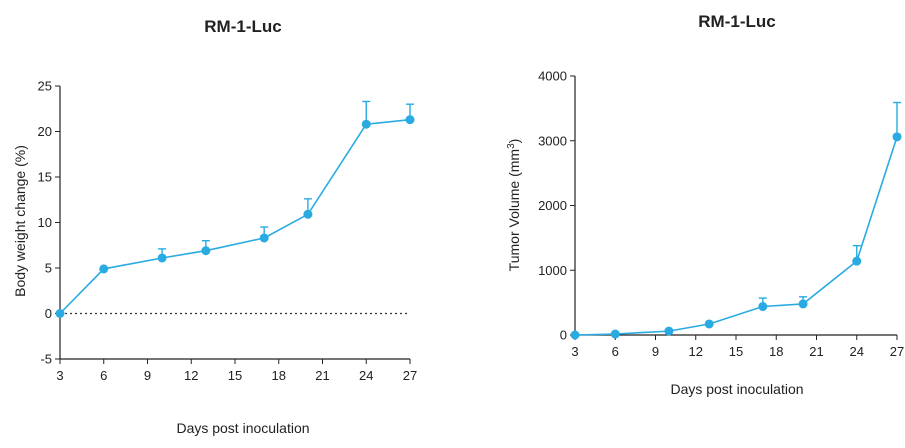 Image resolution: width=905 pixels, height=448 pixels. I want to click on y-tick-label: 5, so click(48, 268).